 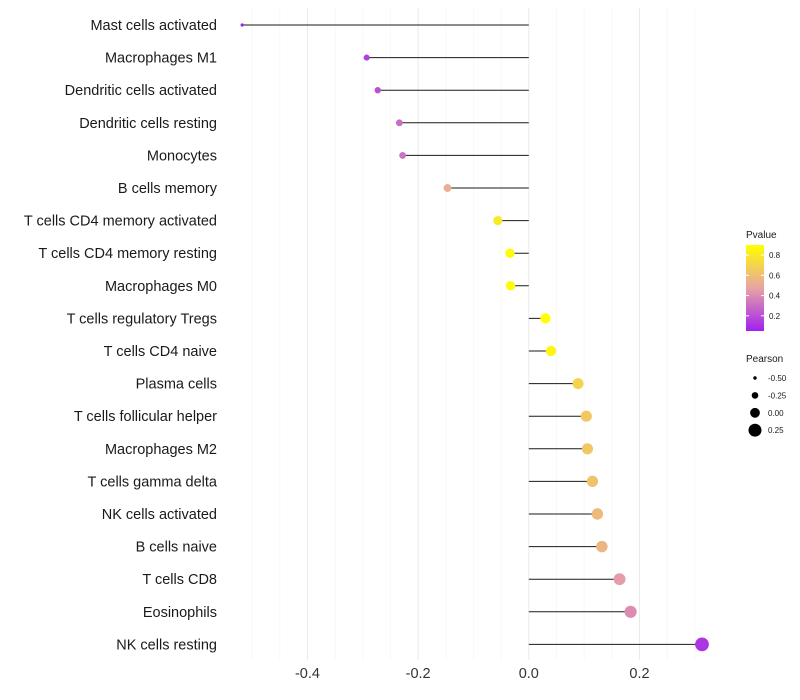 What do you see at coordinates (120, 222) in the screenshot?
I see `category-label: T cells CD4 memory activated` at bounding box center [120, 222].